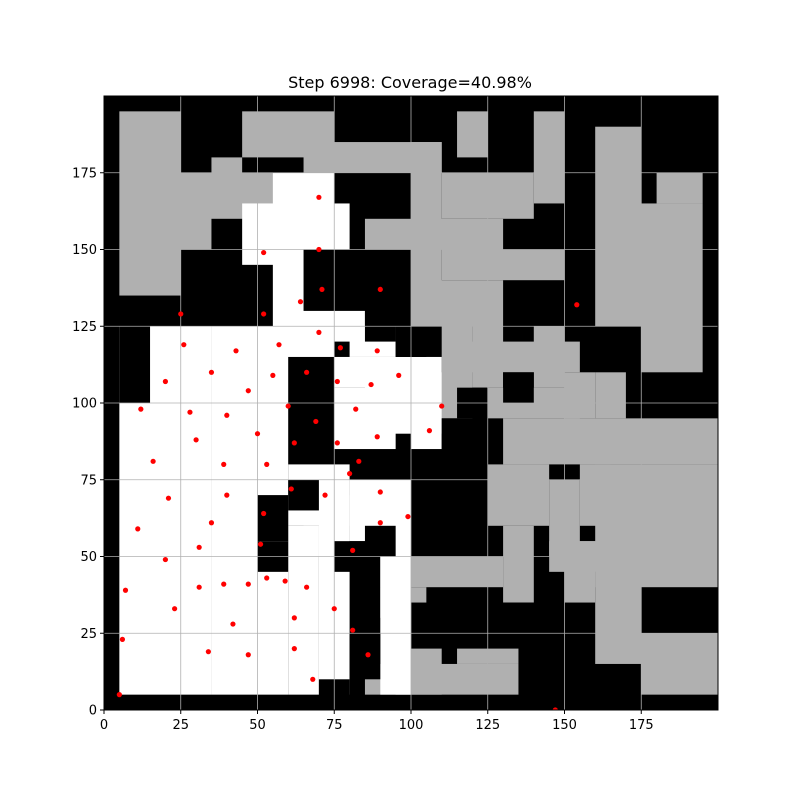  Describe the element at coordinates (180, 725) in the screenshot. I see `x-tick-label: 25` at that location.